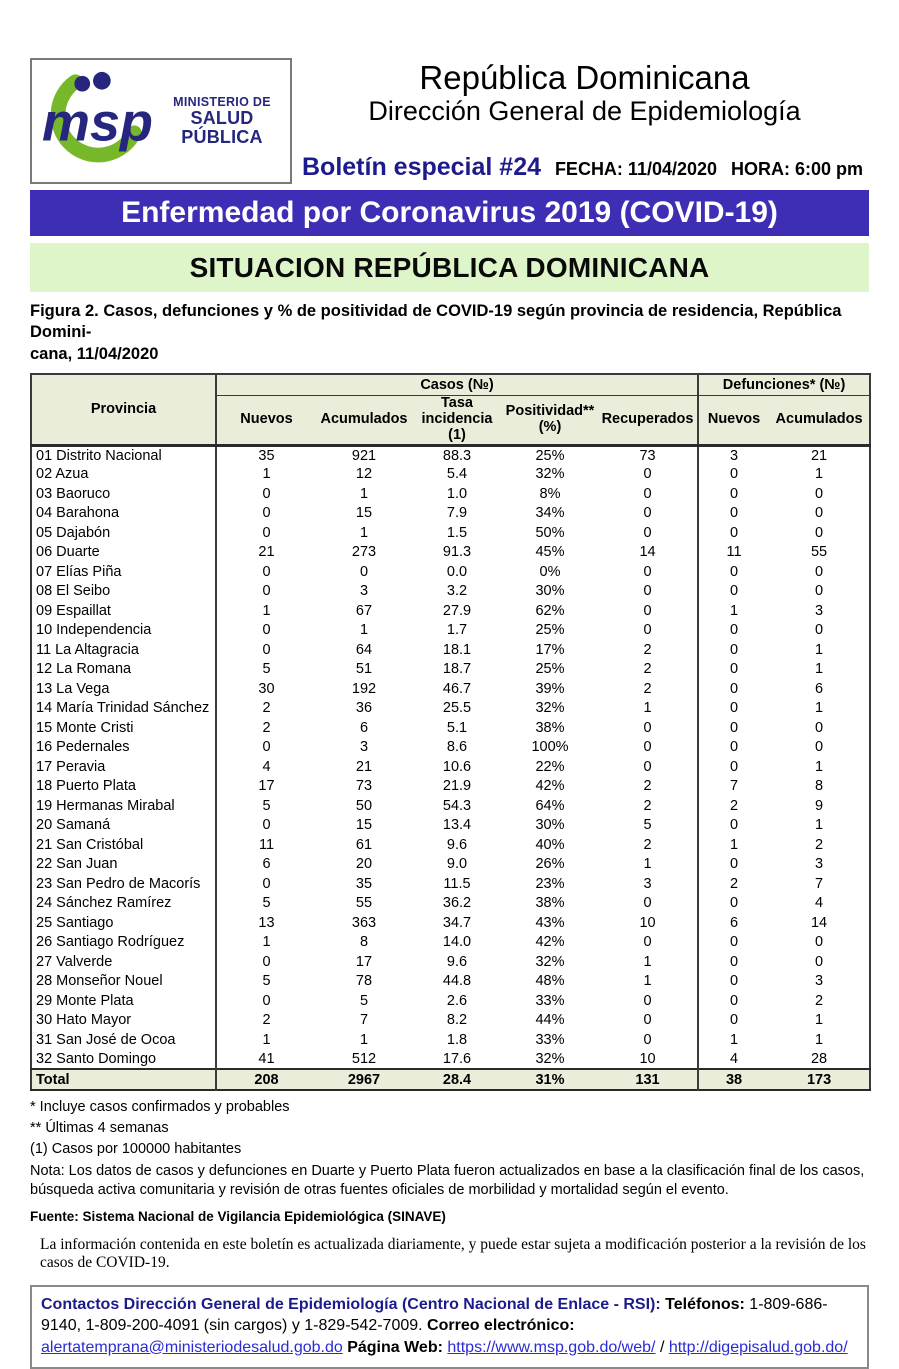  I want to click on value-cell: 11, so click(734, 552).